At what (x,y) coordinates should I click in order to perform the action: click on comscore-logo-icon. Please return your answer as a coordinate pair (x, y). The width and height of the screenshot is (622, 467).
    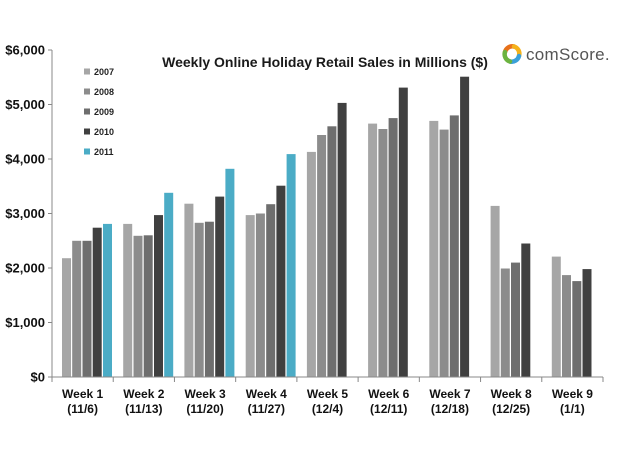
    Looking at the image, I should click on (512, 54).